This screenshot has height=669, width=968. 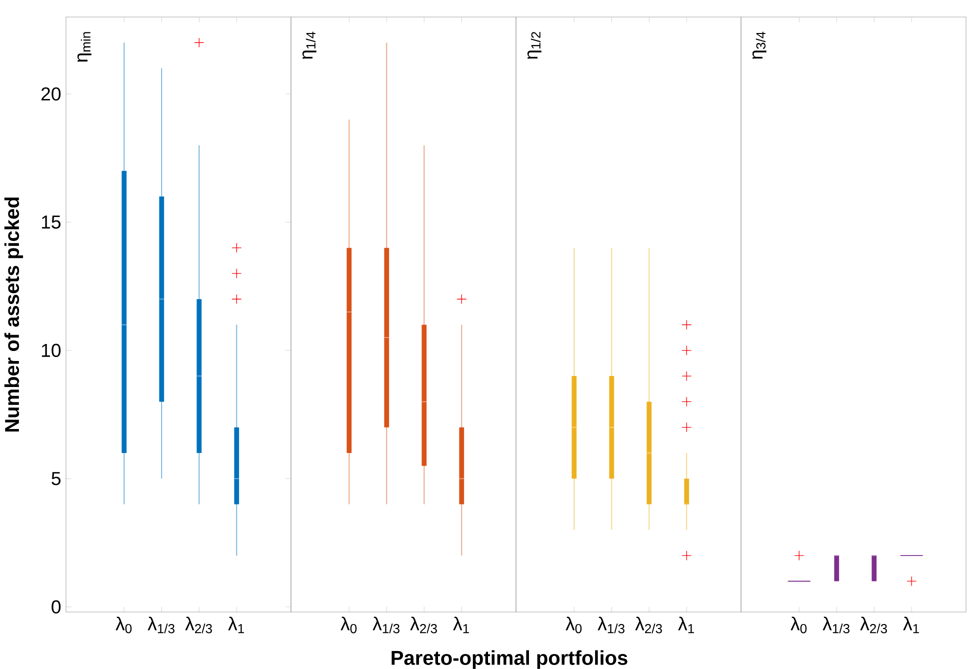 What do you see at coordinates (759, 45) in the screenshot?
I see `text: η$_{3/4}$` at bounding box center [759, 45].